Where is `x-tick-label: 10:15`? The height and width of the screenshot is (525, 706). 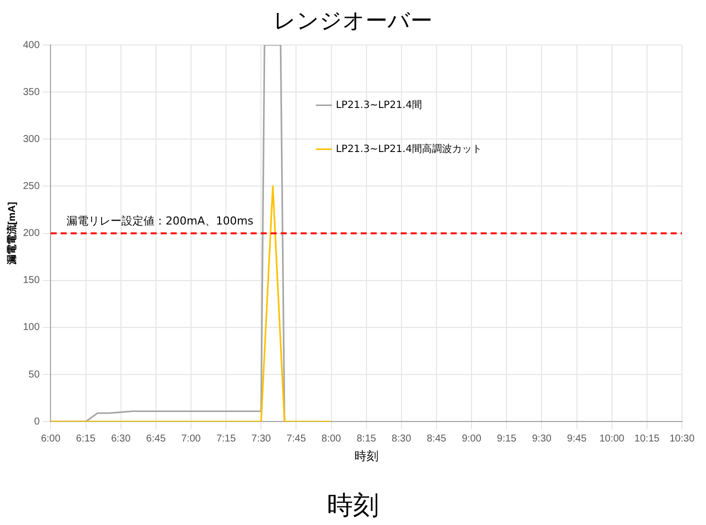
x-tick-label: 10:15 is located at coordinates (647, 438).